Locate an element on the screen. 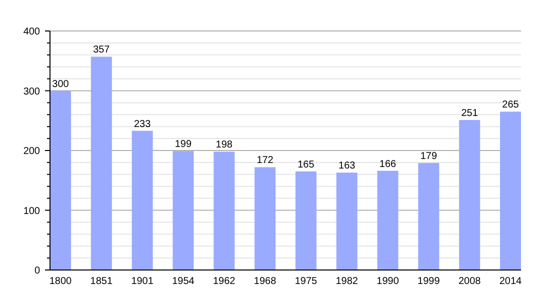 Image resolution: width=550 pixels, height=300 pixels. x-tick-label: 1800 is located at coordinates (60, 281).